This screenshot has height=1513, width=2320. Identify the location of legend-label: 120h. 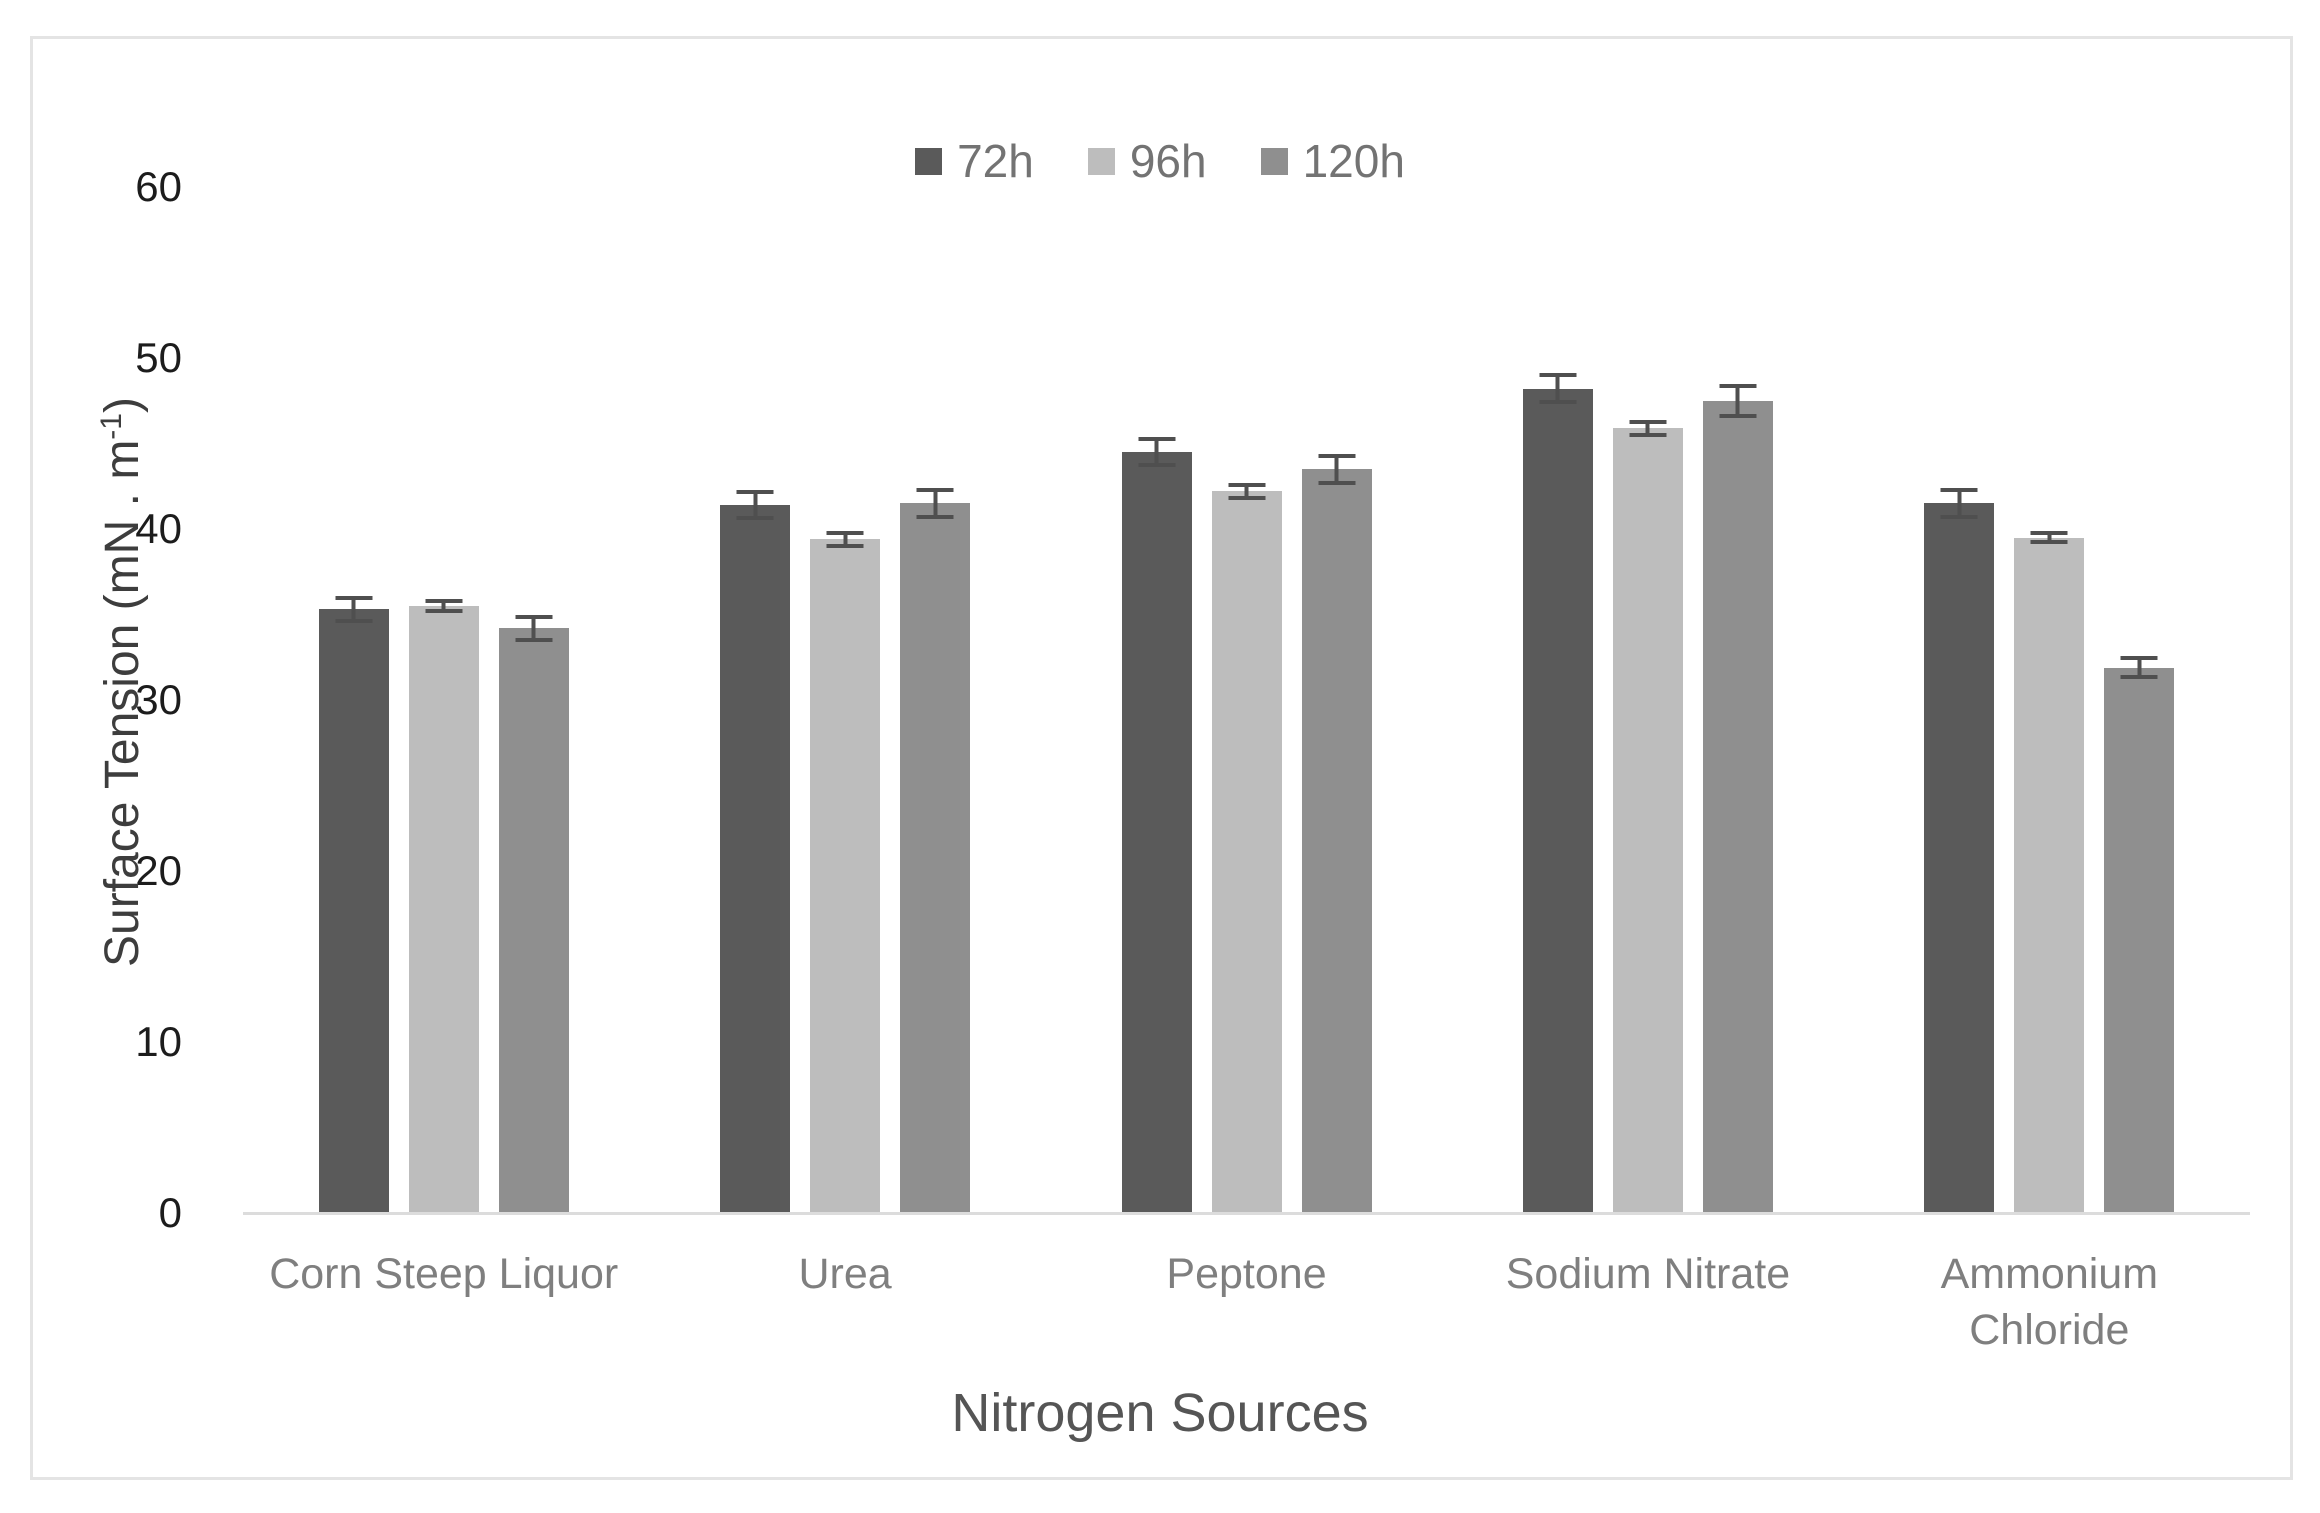
(1353, 161).